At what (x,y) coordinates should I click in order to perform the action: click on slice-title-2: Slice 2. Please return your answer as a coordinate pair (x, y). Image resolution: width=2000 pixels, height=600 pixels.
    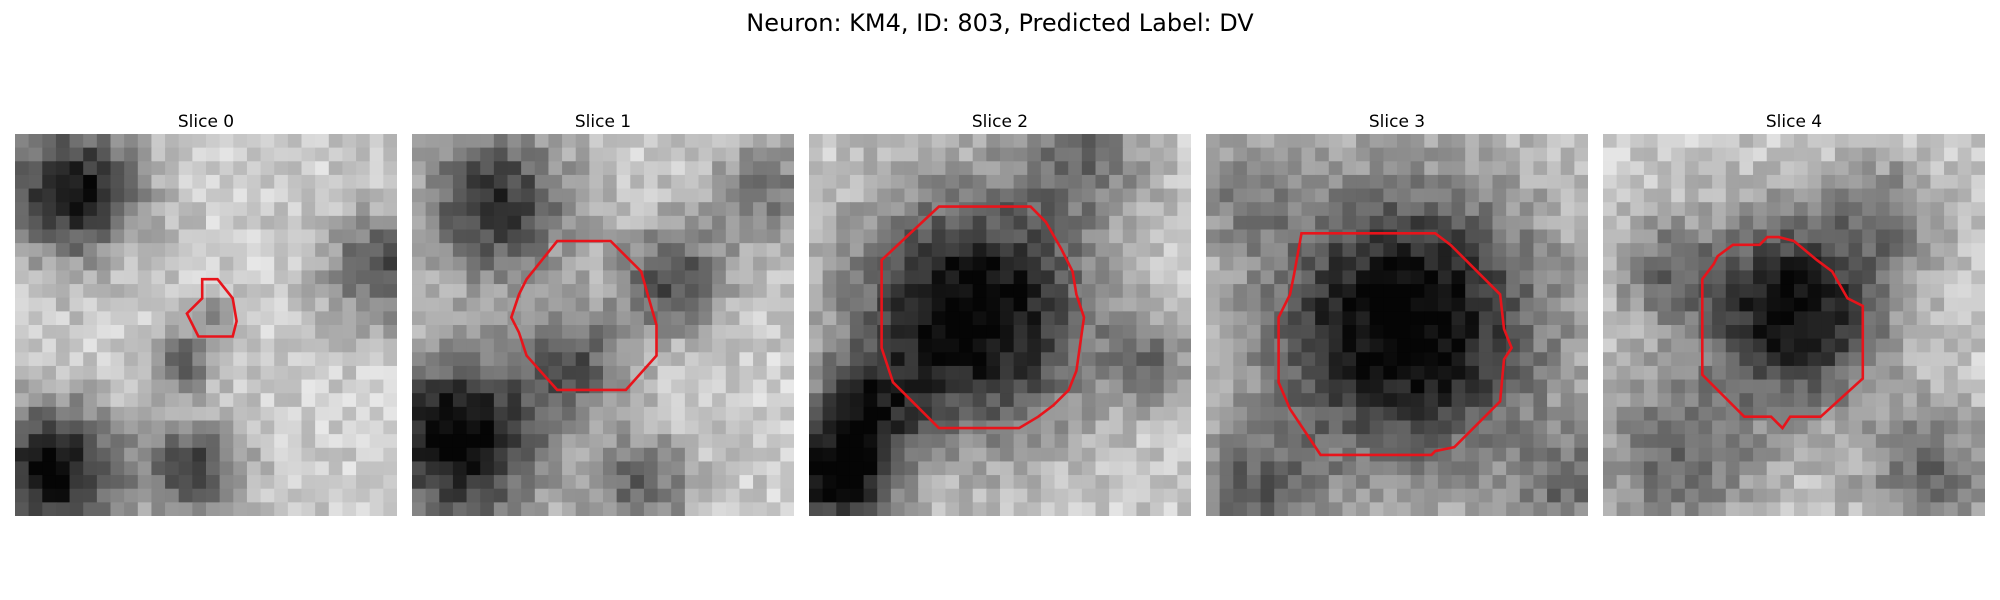
    Looking at the image, I should click on (1000, 122).